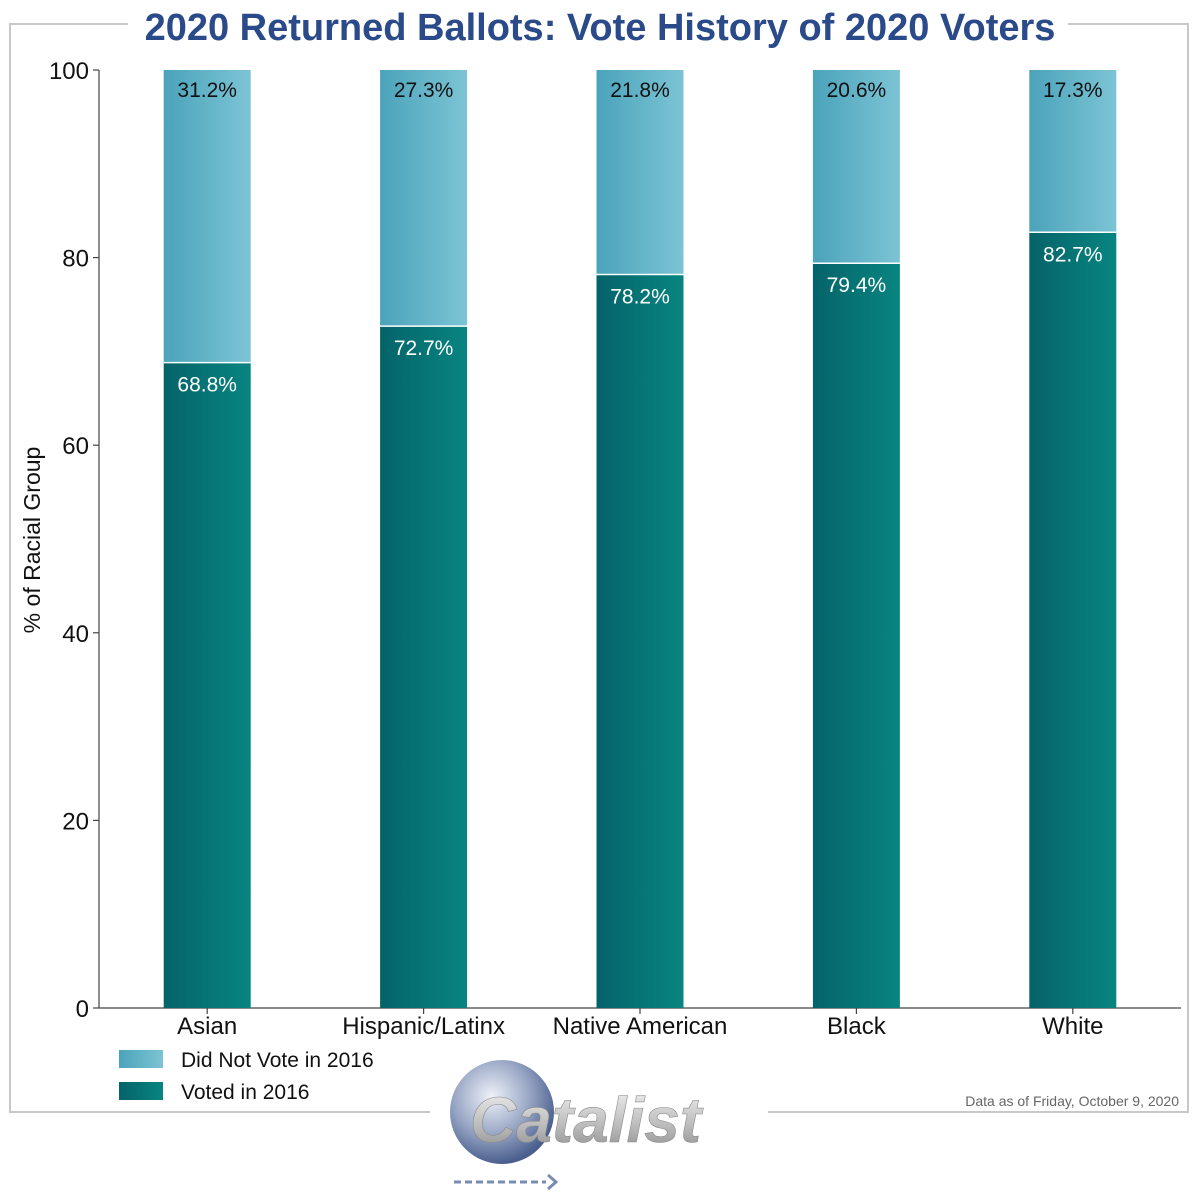  I want to click on data-label-did-not-vote: 21.8%, so click(640, 90).